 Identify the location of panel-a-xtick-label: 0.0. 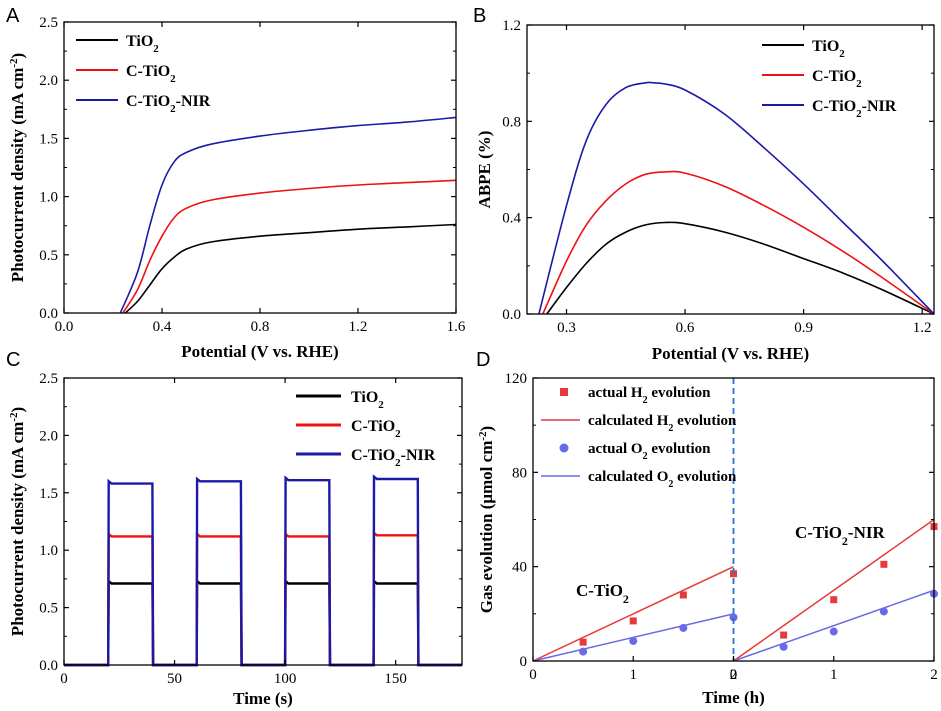
(64, 327).